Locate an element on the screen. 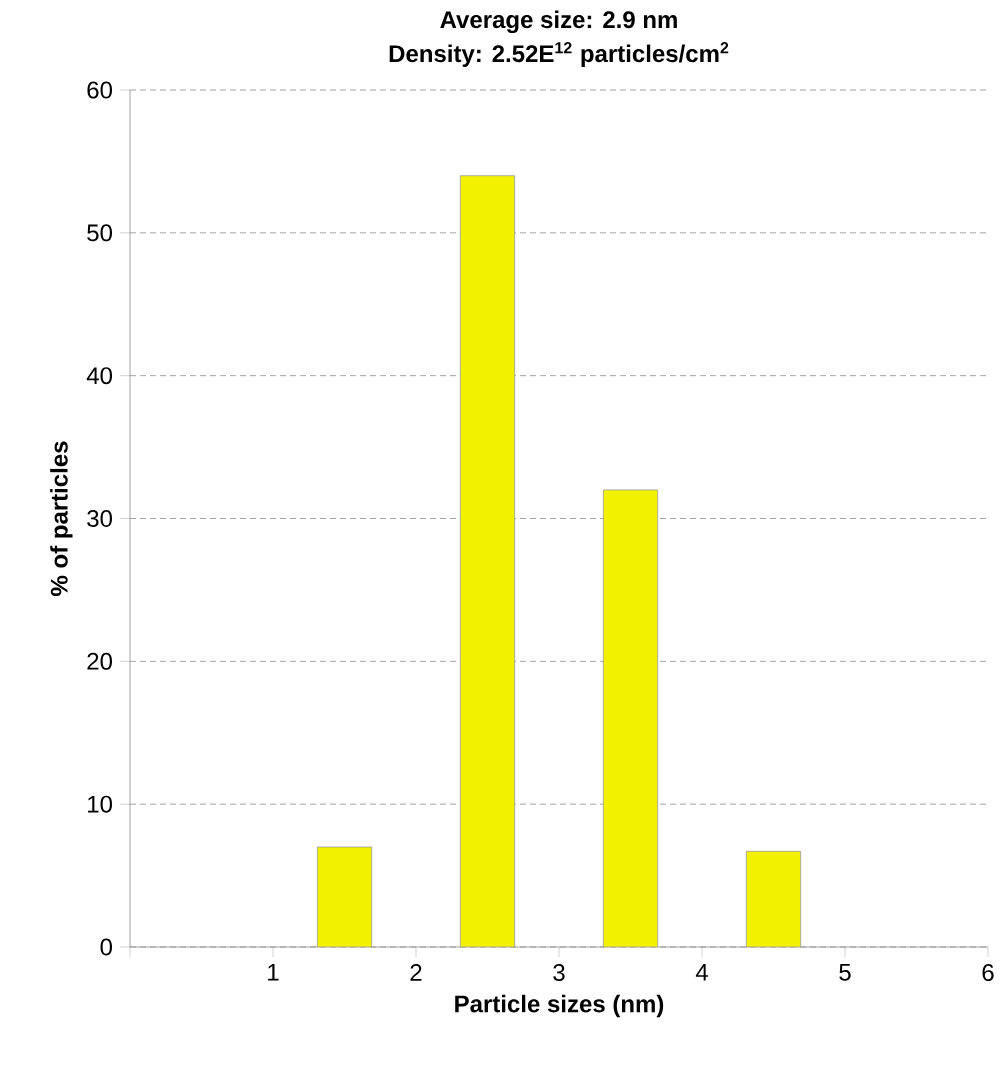  chart-subtitle: Density: 2.52E$^{12}$ particles/cm$^{2}$ is located at coordinates (559, 54).